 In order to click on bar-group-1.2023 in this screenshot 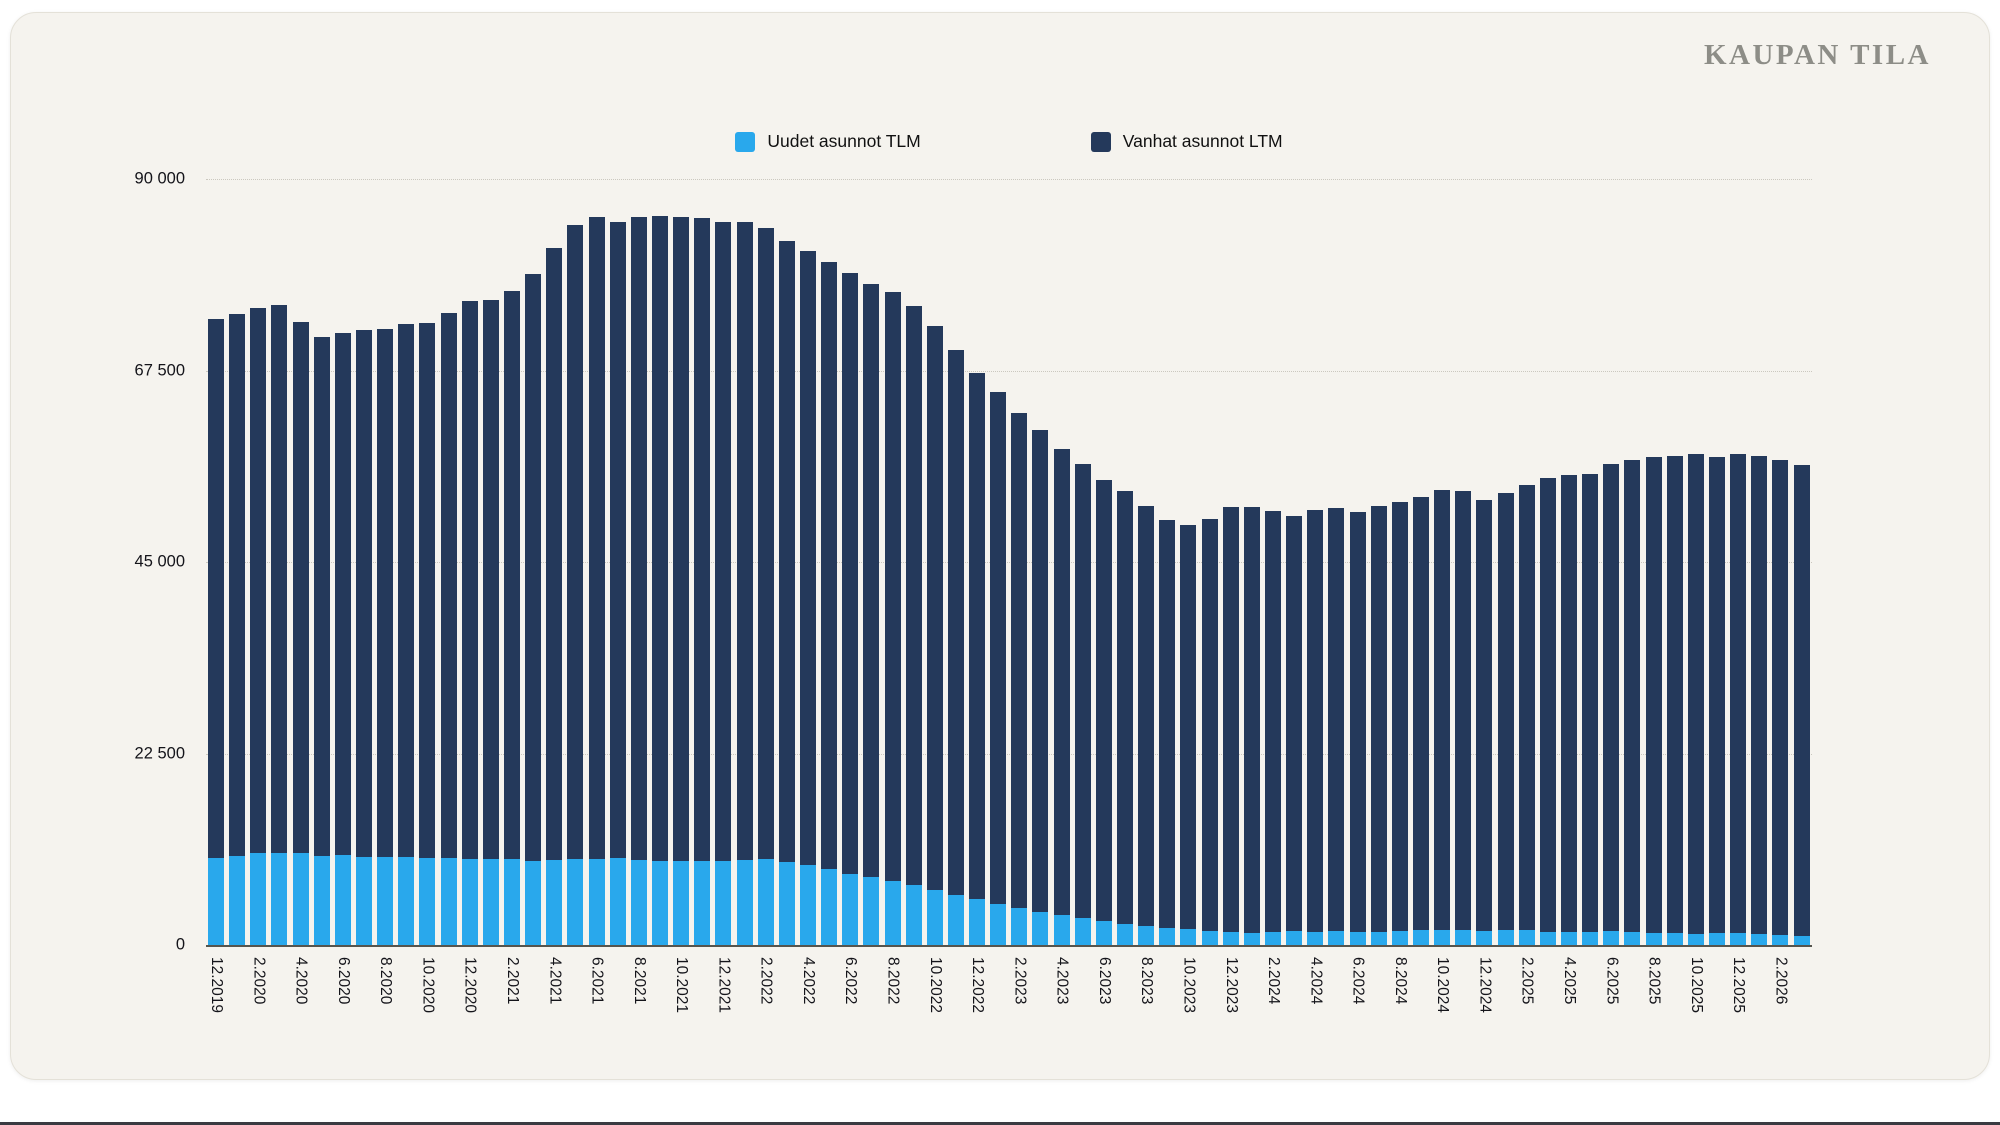, I will do `click(998, 562)`.